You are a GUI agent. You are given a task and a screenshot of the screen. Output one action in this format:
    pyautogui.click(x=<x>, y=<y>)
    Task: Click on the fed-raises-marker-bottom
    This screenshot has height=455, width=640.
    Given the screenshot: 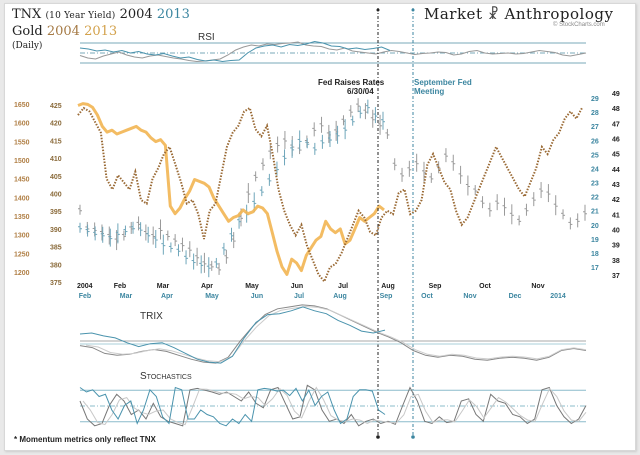 What is the action you would take?
    pyautogui.click(x=378, y=437)
    